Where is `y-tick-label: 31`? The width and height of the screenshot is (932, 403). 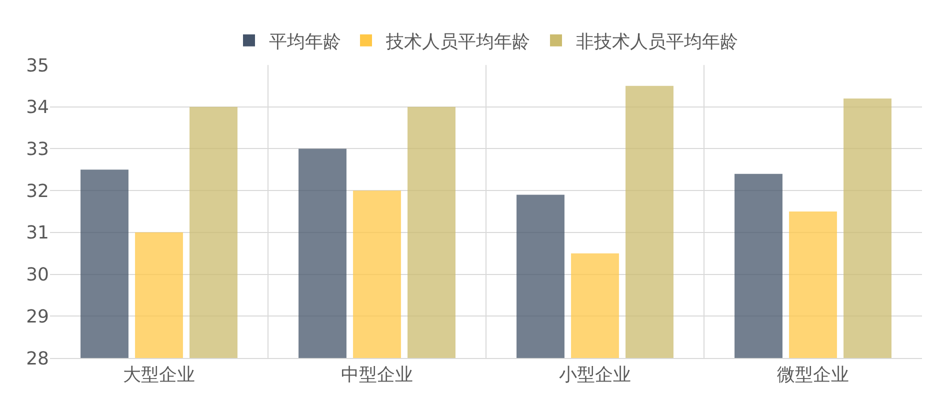 y-tick-label: 31 is located at coordinates (37, 233).